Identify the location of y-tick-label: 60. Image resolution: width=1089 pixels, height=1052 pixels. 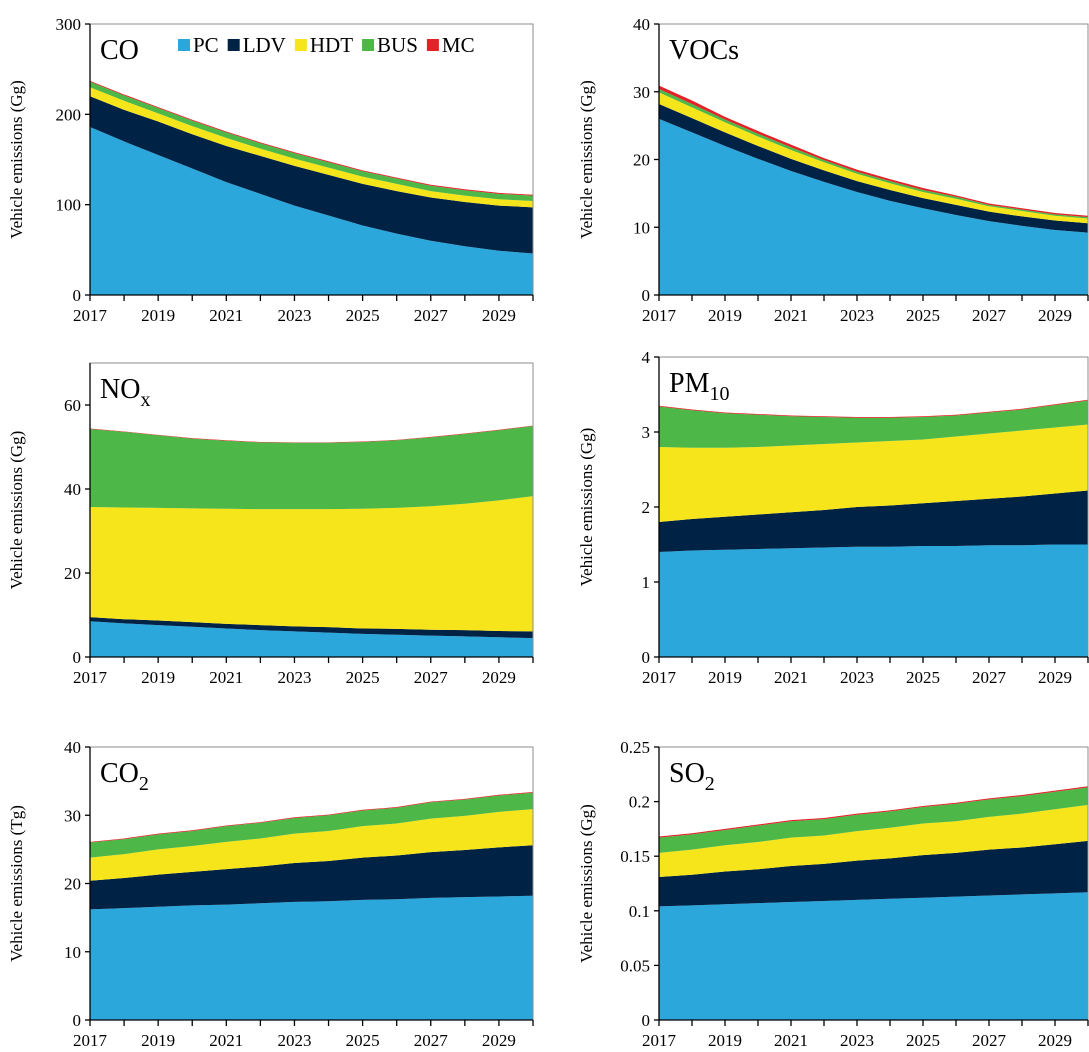
(72, 405).